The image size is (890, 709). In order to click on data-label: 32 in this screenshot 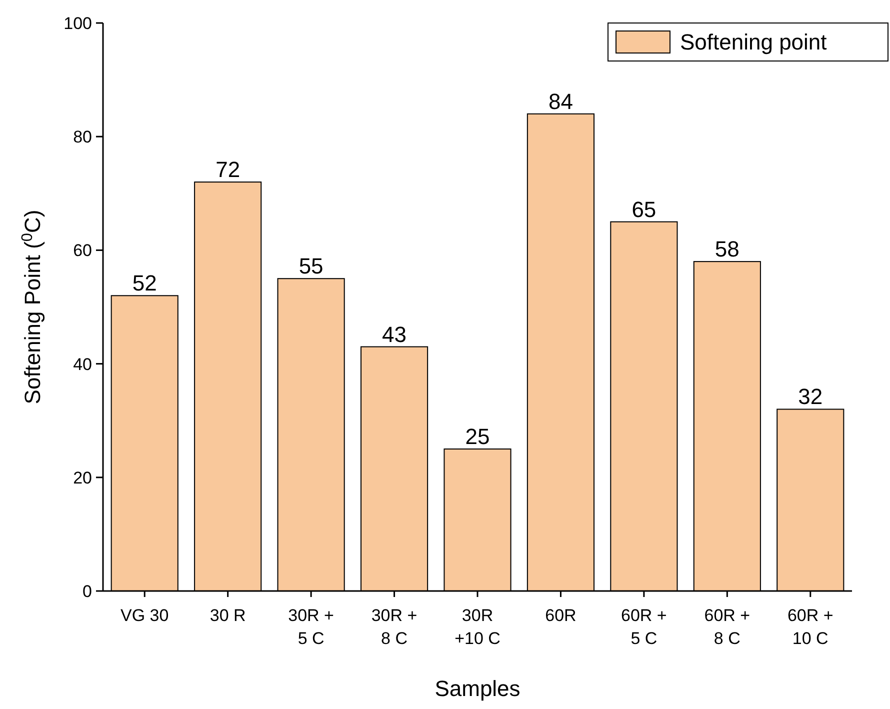, I will do `click(810, 397)`.